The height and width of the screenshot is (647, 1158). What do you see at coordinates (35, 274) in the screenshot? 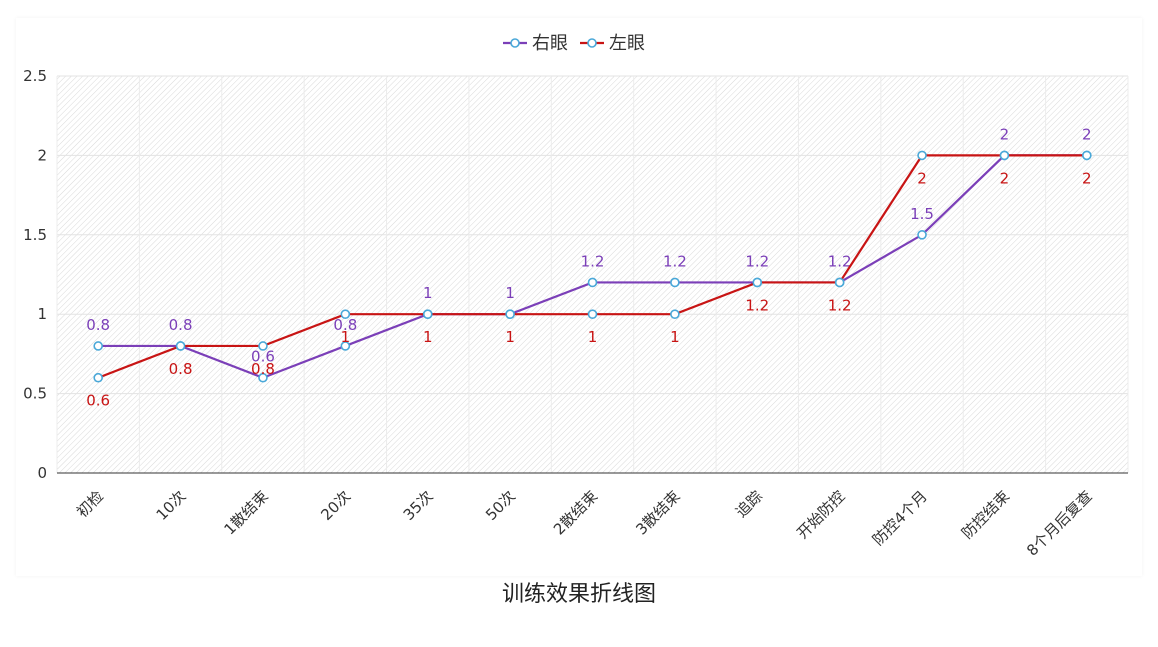
I see `y-axis: 0 0.5 1 1.5 2 2.5` at bounding box center [35, 274].